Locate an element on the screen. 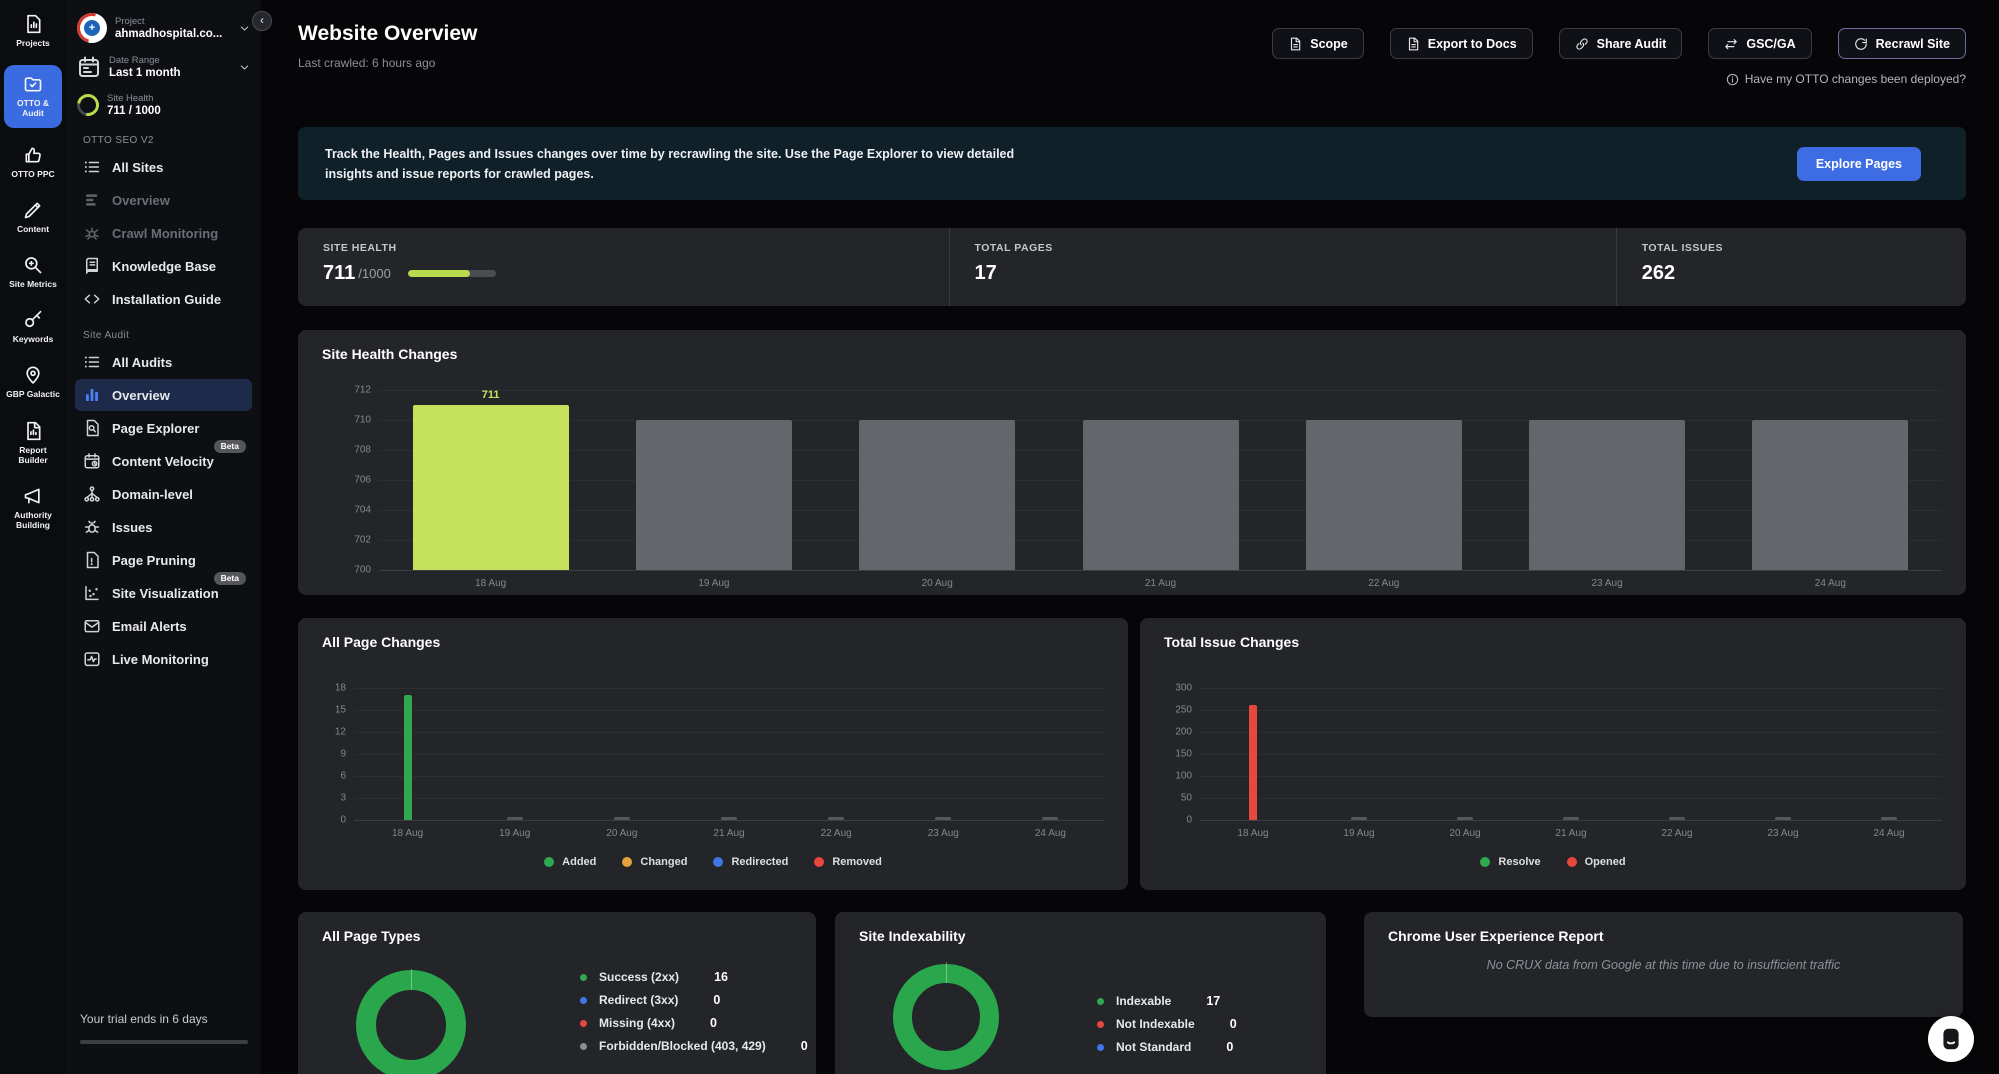 The width and height of the screenshot is (1999, 1074). x-axis-label: 20 Aug is located at coordinates (1465, 833).